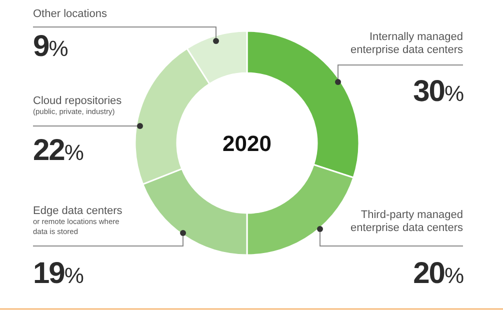 The width and height of the screenshot is (503, 323). What do you see at coordinates (70, 14) in the screenshot?
I see `slice-label: Other locations` at bounding box center [70, 14].